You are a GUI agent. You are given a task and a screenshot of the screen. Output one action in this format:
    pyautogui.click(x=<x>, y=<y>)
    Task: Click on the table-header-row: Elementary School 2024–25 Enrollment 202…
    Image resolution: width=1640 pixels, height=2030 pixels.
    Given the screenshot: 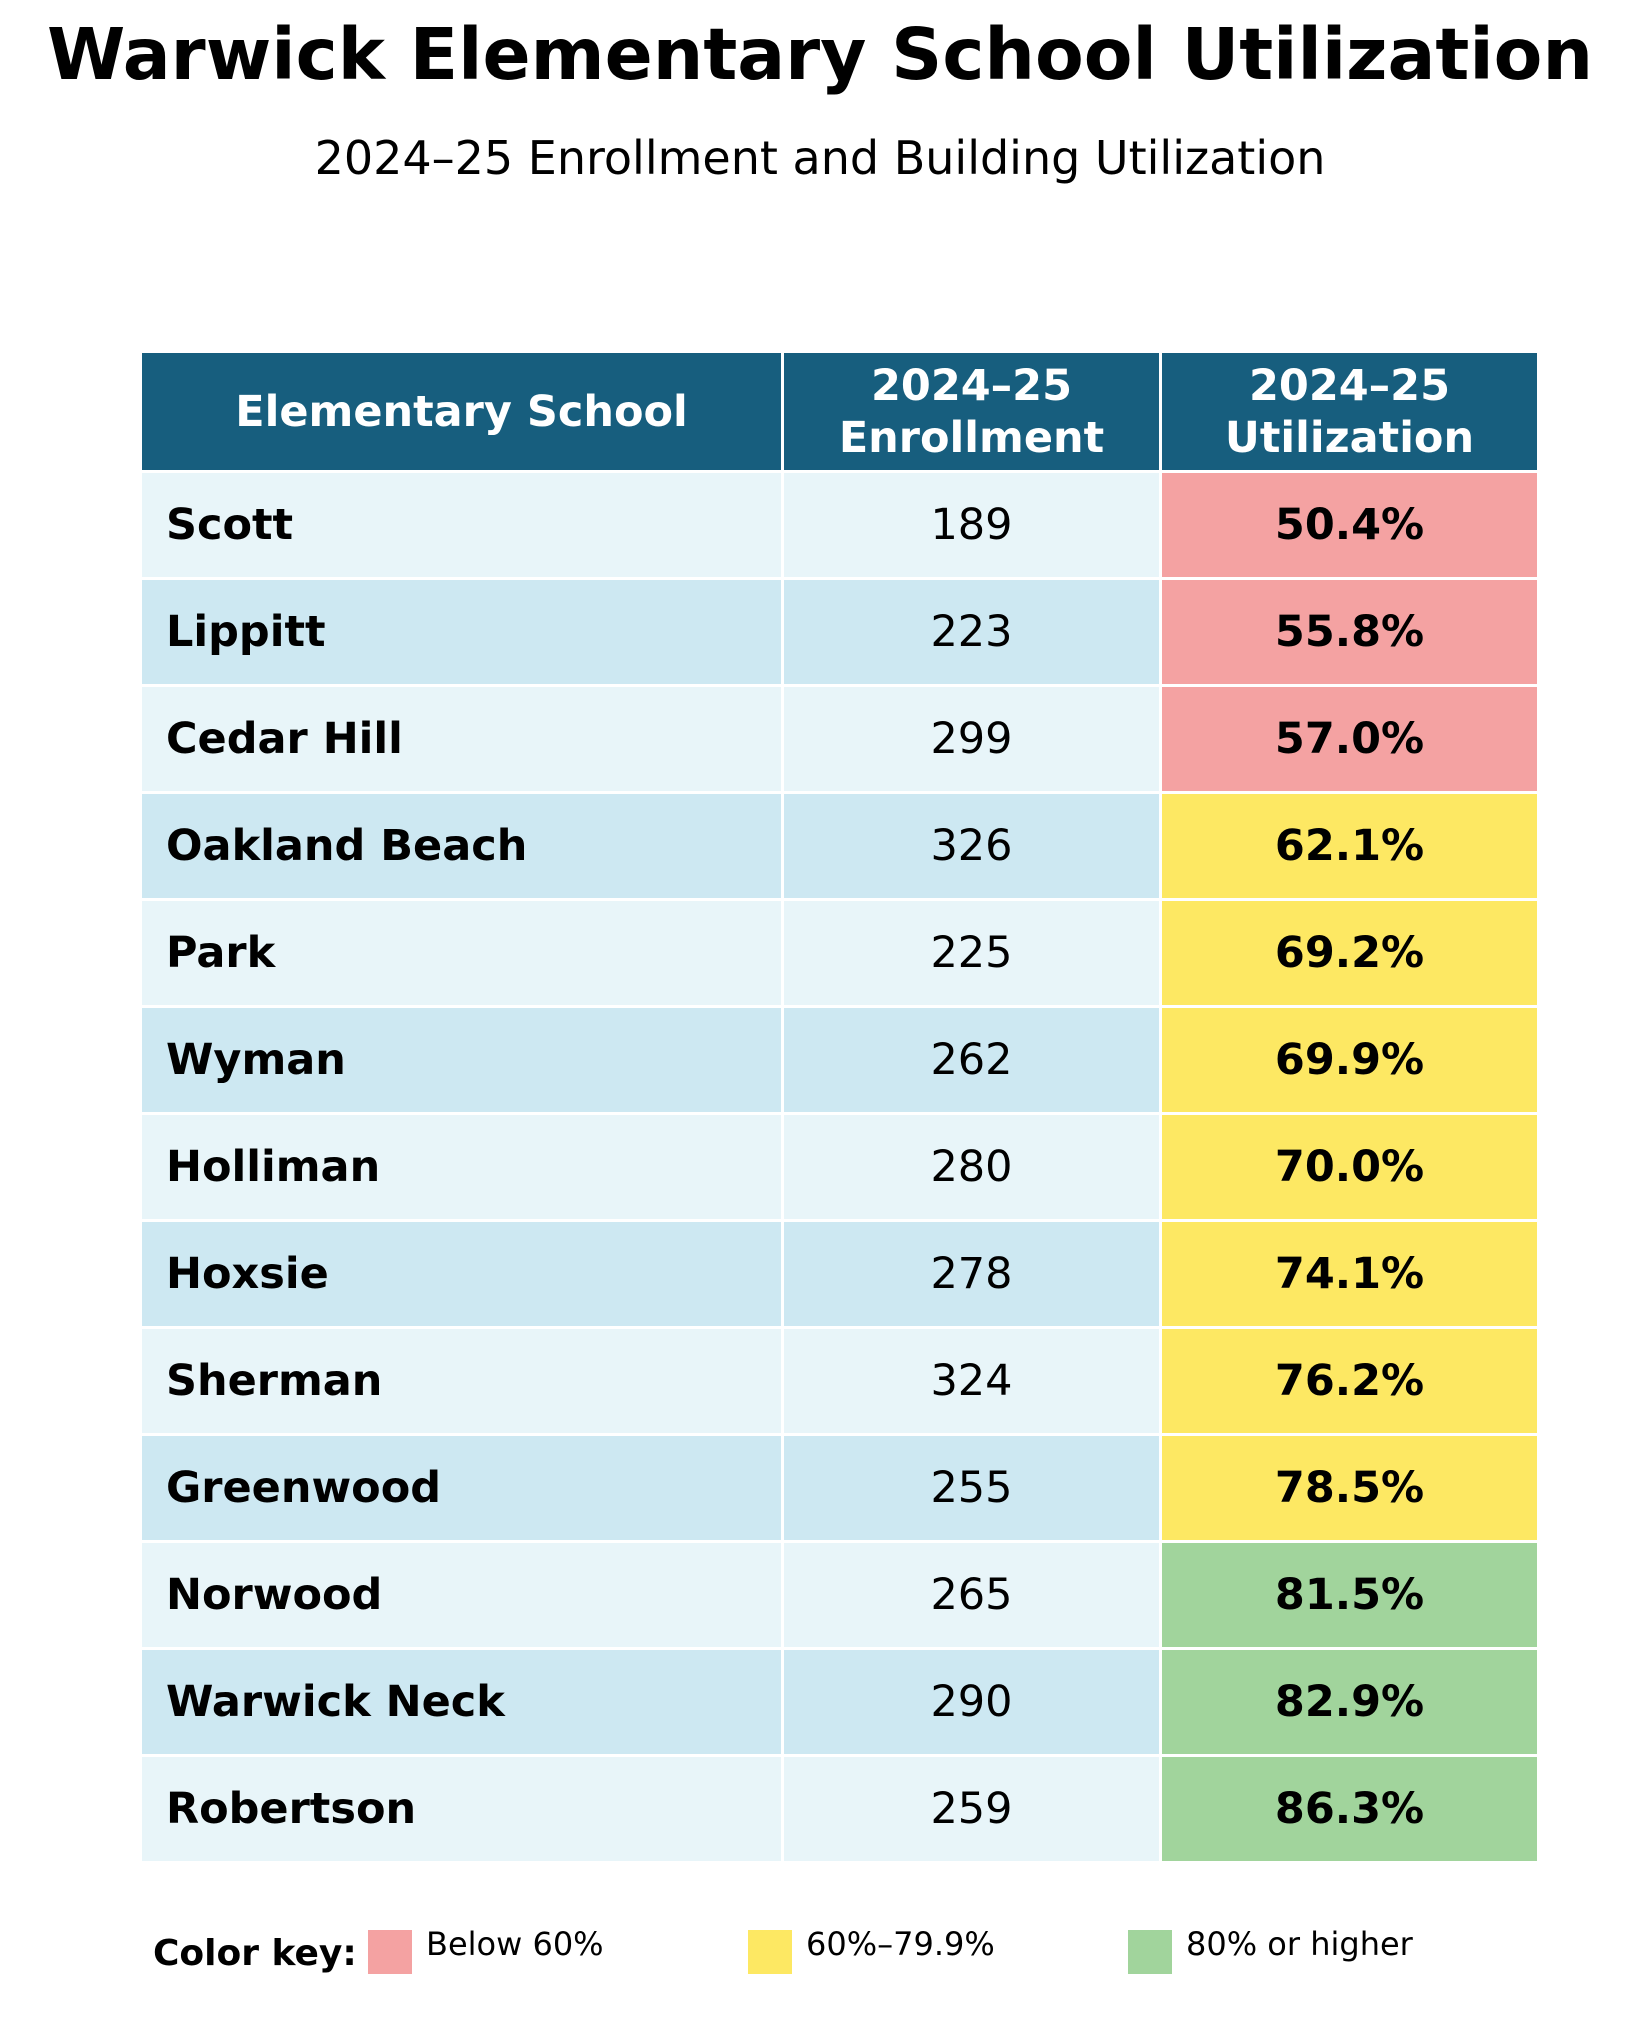 What is the action you would take?
    pyautogui.click(x=839, y=411)
    